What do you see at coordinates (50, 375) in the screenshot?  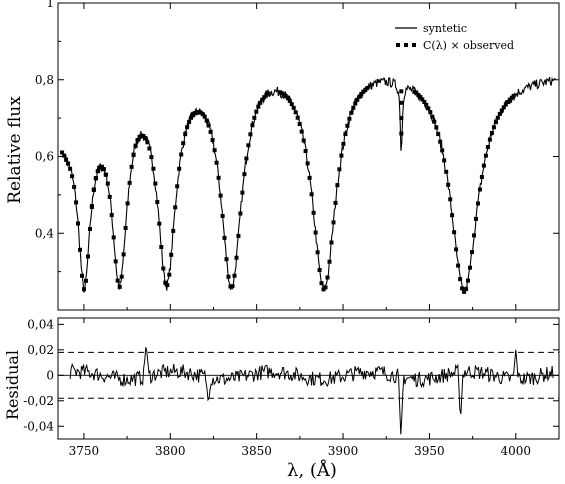 I see `bottom-y-tick-label: 0` at bounding box center [50, 375].